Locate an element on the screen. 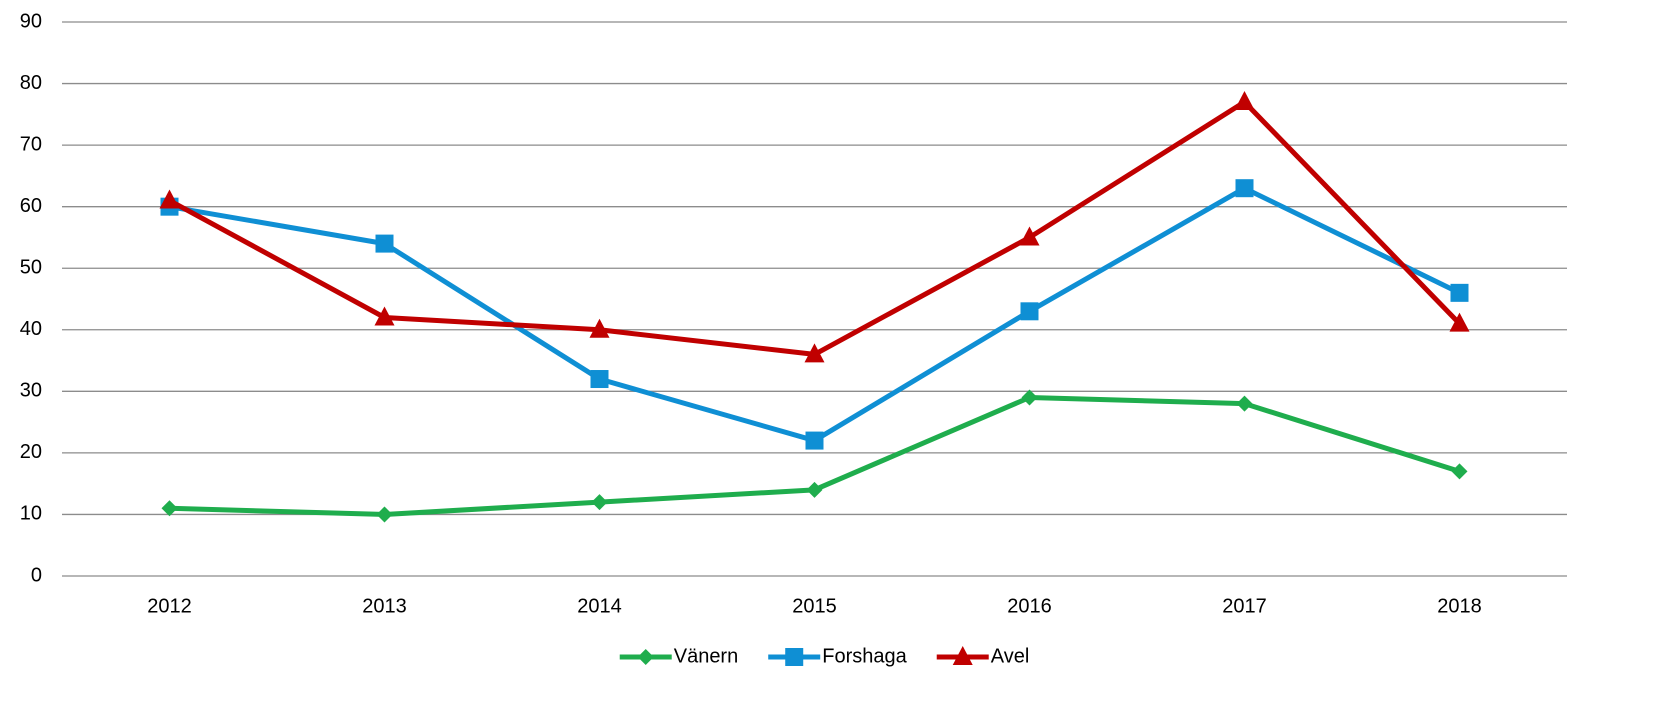  y-tick-label: 50 is located at coordinates (31, 268).